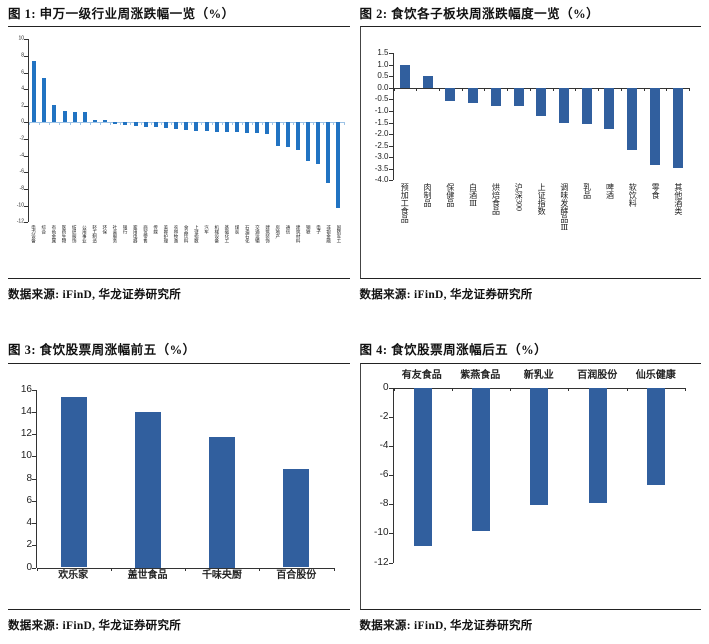  Describe the element at coordinates (479, 14) in the screenshot. I see `figure-2-title: 图 2: 食饮各子板块周涨跌幅度一览（%）` at that location.